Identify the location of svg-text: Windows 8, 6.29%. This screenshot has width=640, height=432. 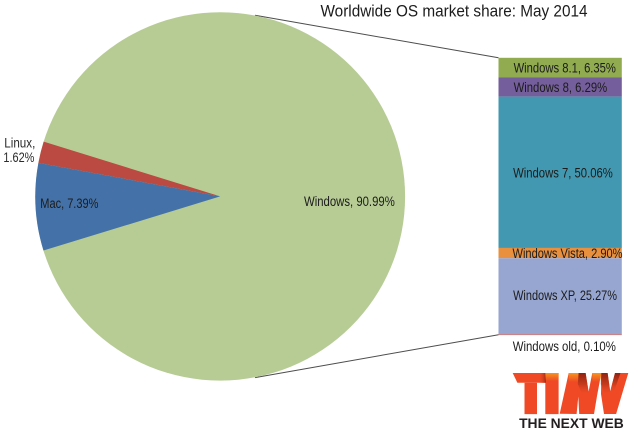
(561, 87).